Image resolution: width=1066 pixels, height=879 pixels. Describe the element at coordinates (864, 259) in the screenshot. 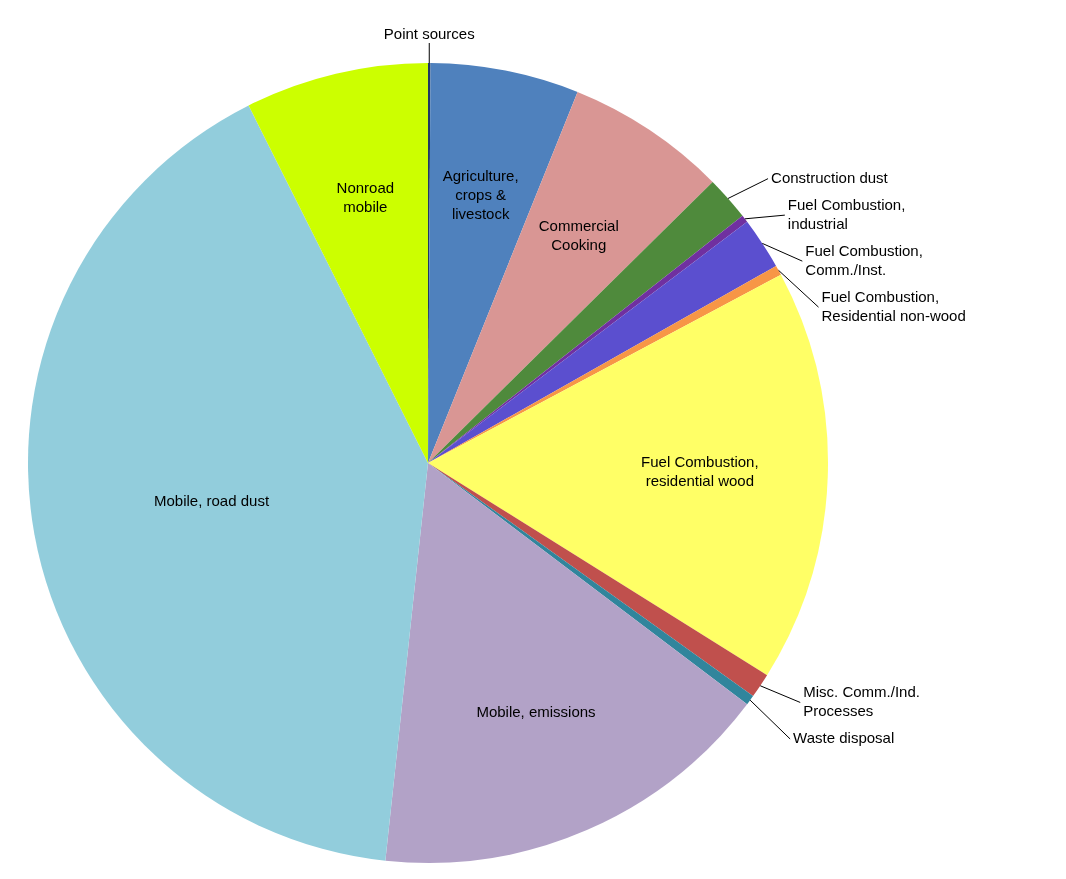

I see `slice-label: Fuel Combustion, Comm./Inst.` at that location.